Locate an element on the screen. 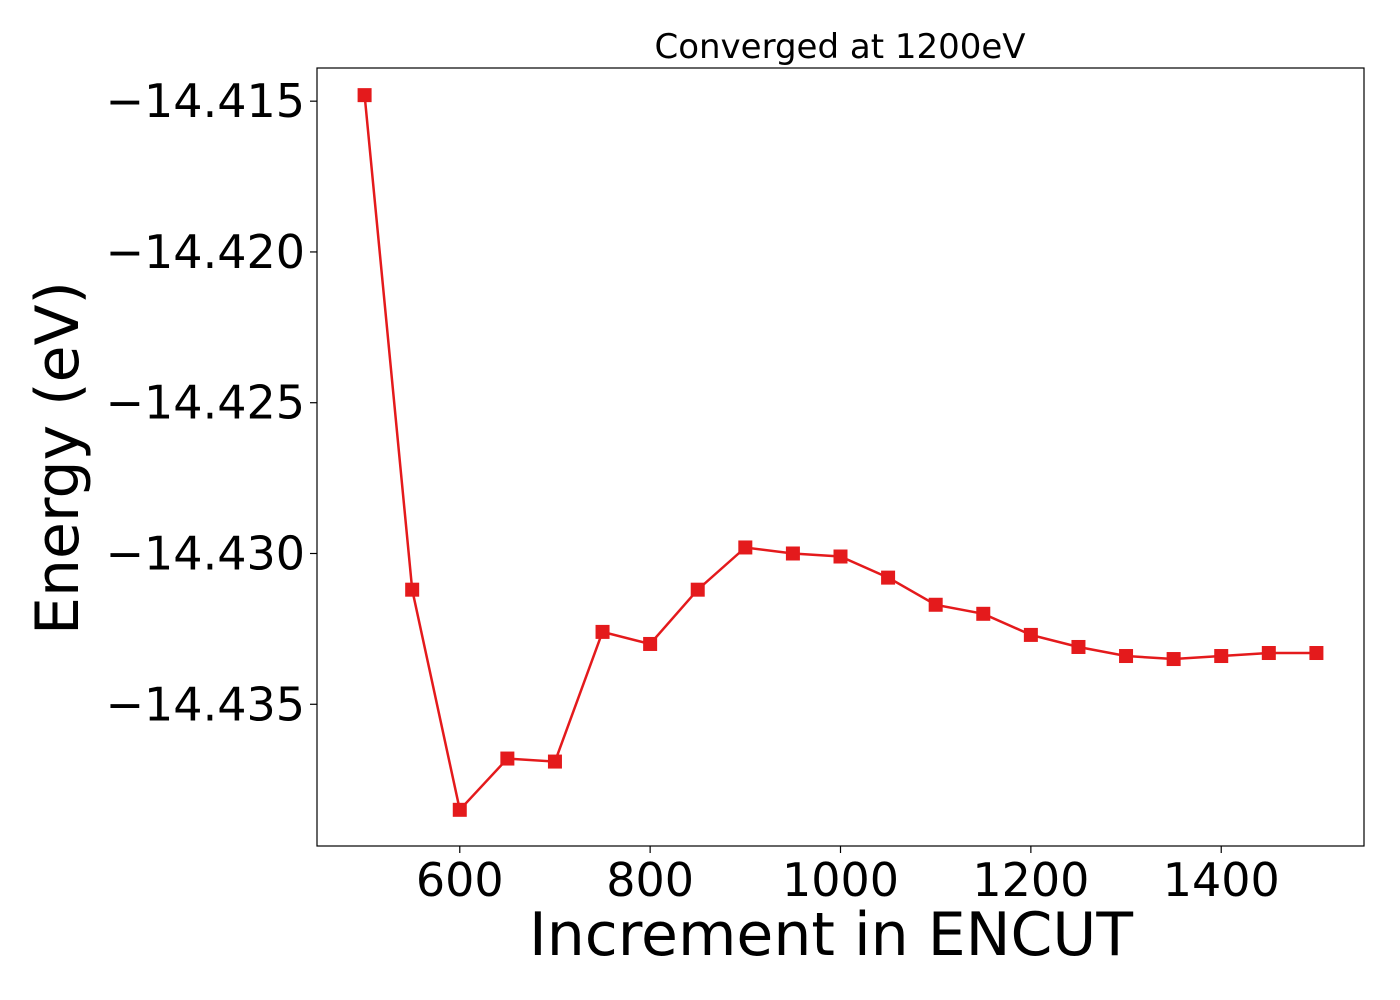  y-tick-label: −14.425 is located at coordinates (206, 403).